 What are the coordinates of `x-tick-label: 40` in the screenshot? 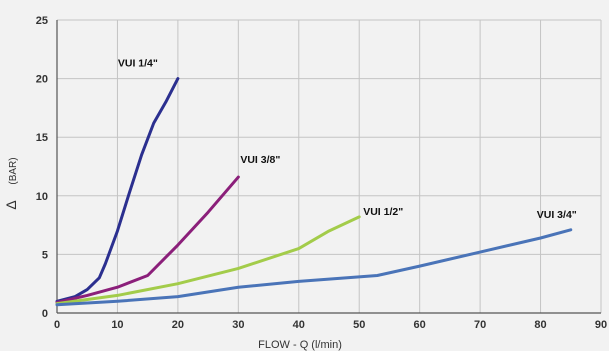 It's located at (299, 325).